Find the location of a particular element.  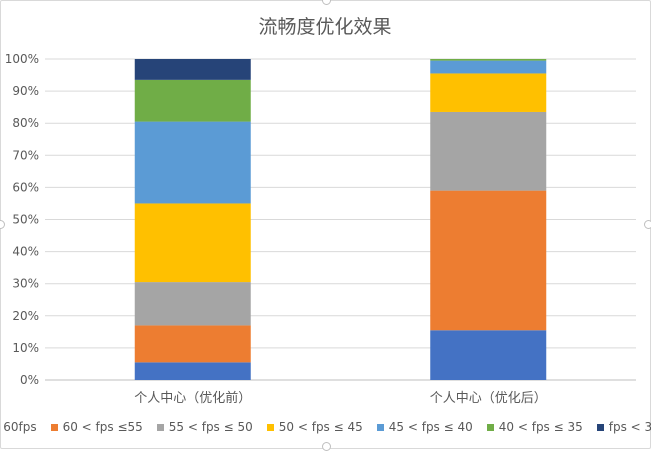

legend-label: fps < 35 is located at coordinates (629, 427).